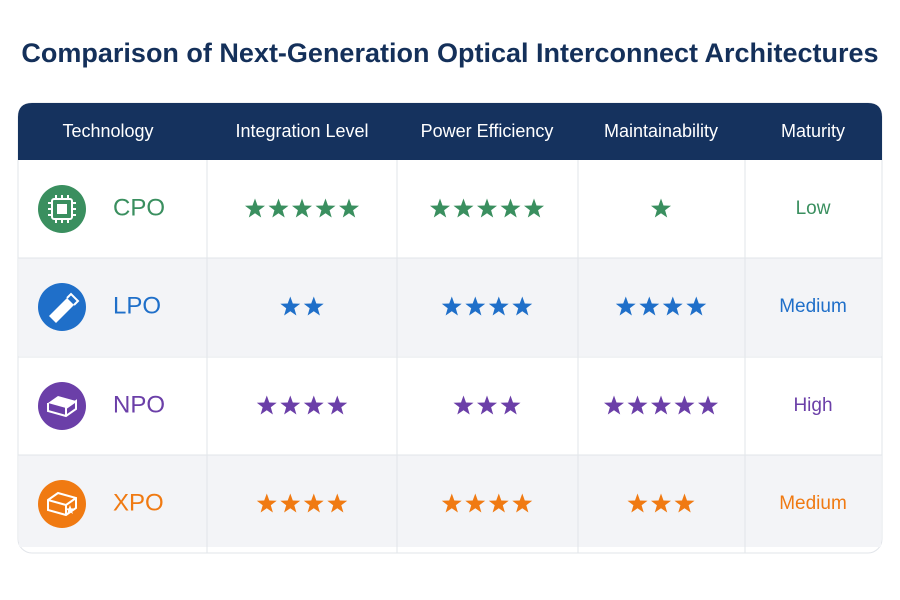 The image size is (900, 600). Describe the element at coordinates (301, 131) in the screenshot. I see `column-header: Integration Level` at that location.